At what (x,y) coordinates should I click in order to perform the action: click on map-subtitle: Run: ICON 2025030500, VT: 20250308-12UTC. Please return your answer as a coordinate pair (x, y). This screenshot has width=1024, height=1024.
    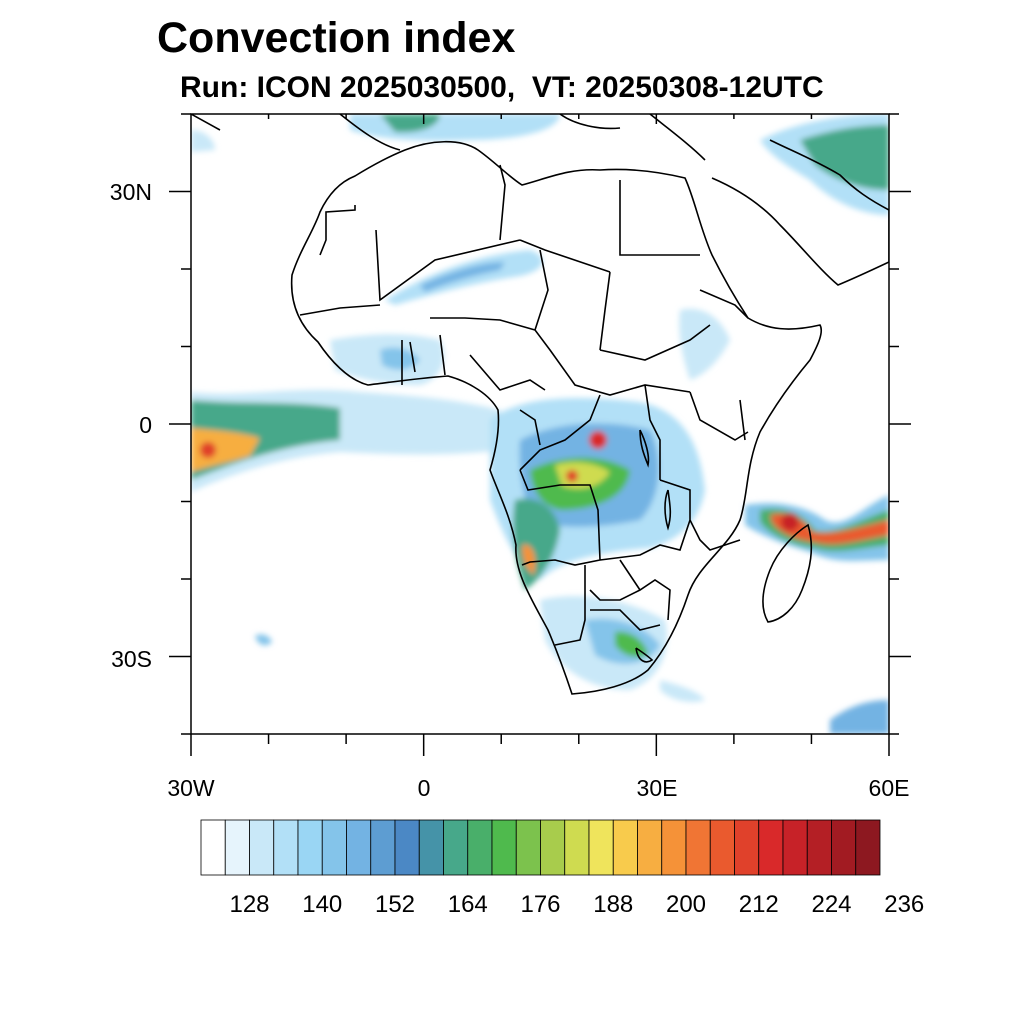
    Looking at the image, I should click on (502, 87).